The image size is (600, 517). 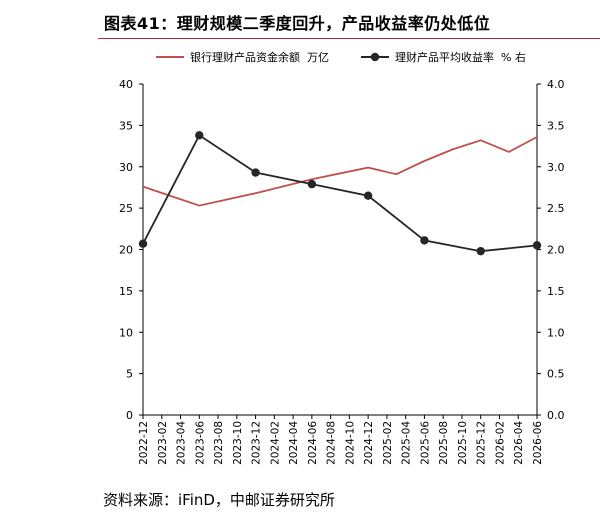 What do you see at coordinates (350, 443) in the screenshot?
I see `x-tick-label: 2024-10` at bounding box center [350, 443].